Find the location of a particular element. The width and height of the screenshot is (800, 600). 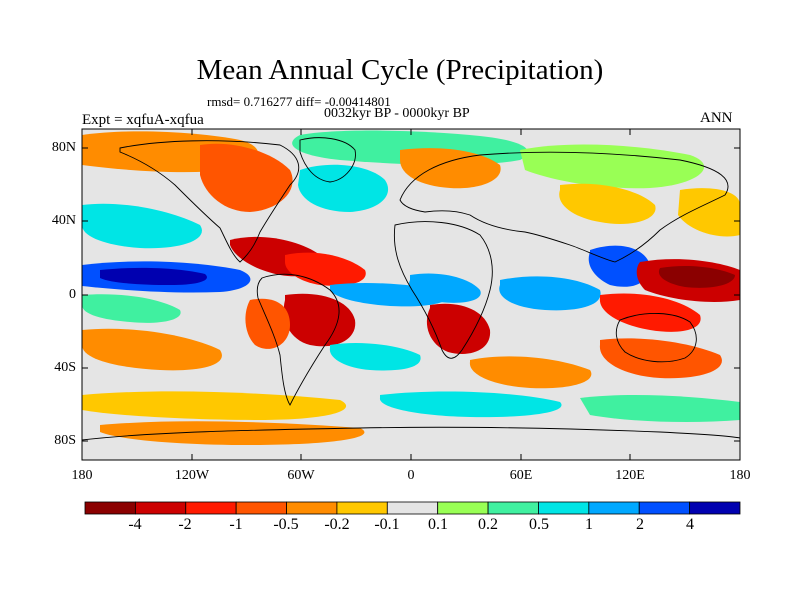

coastline-north-america is located at coordinates (209, 201).